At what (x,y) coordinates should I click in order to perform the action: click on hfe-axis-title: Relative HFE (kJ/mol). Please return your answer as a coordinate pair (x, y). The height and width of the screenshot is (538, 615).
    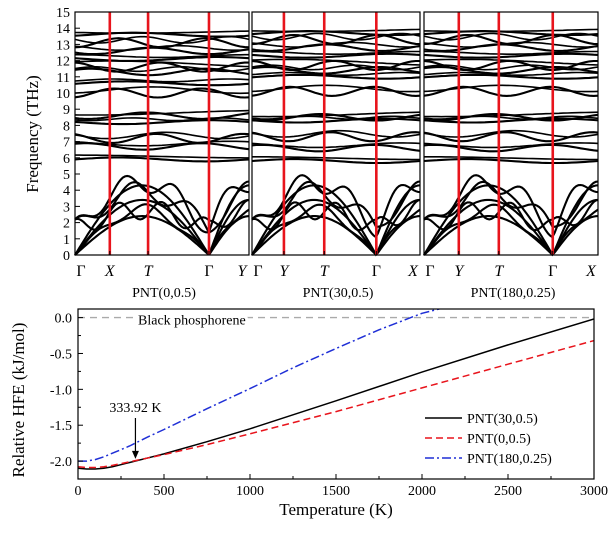
    Looking at the image, I should click on (18, 400).